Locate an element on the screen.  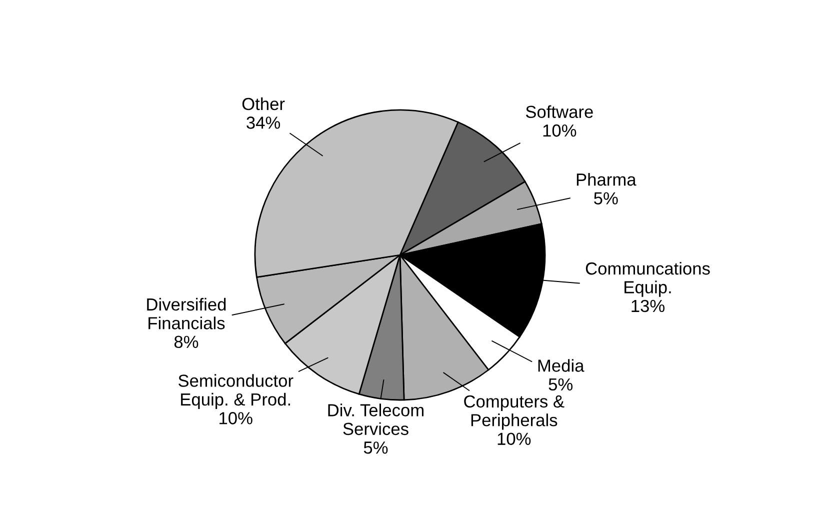
slice-label: Other is located at coordinates (263, 103).